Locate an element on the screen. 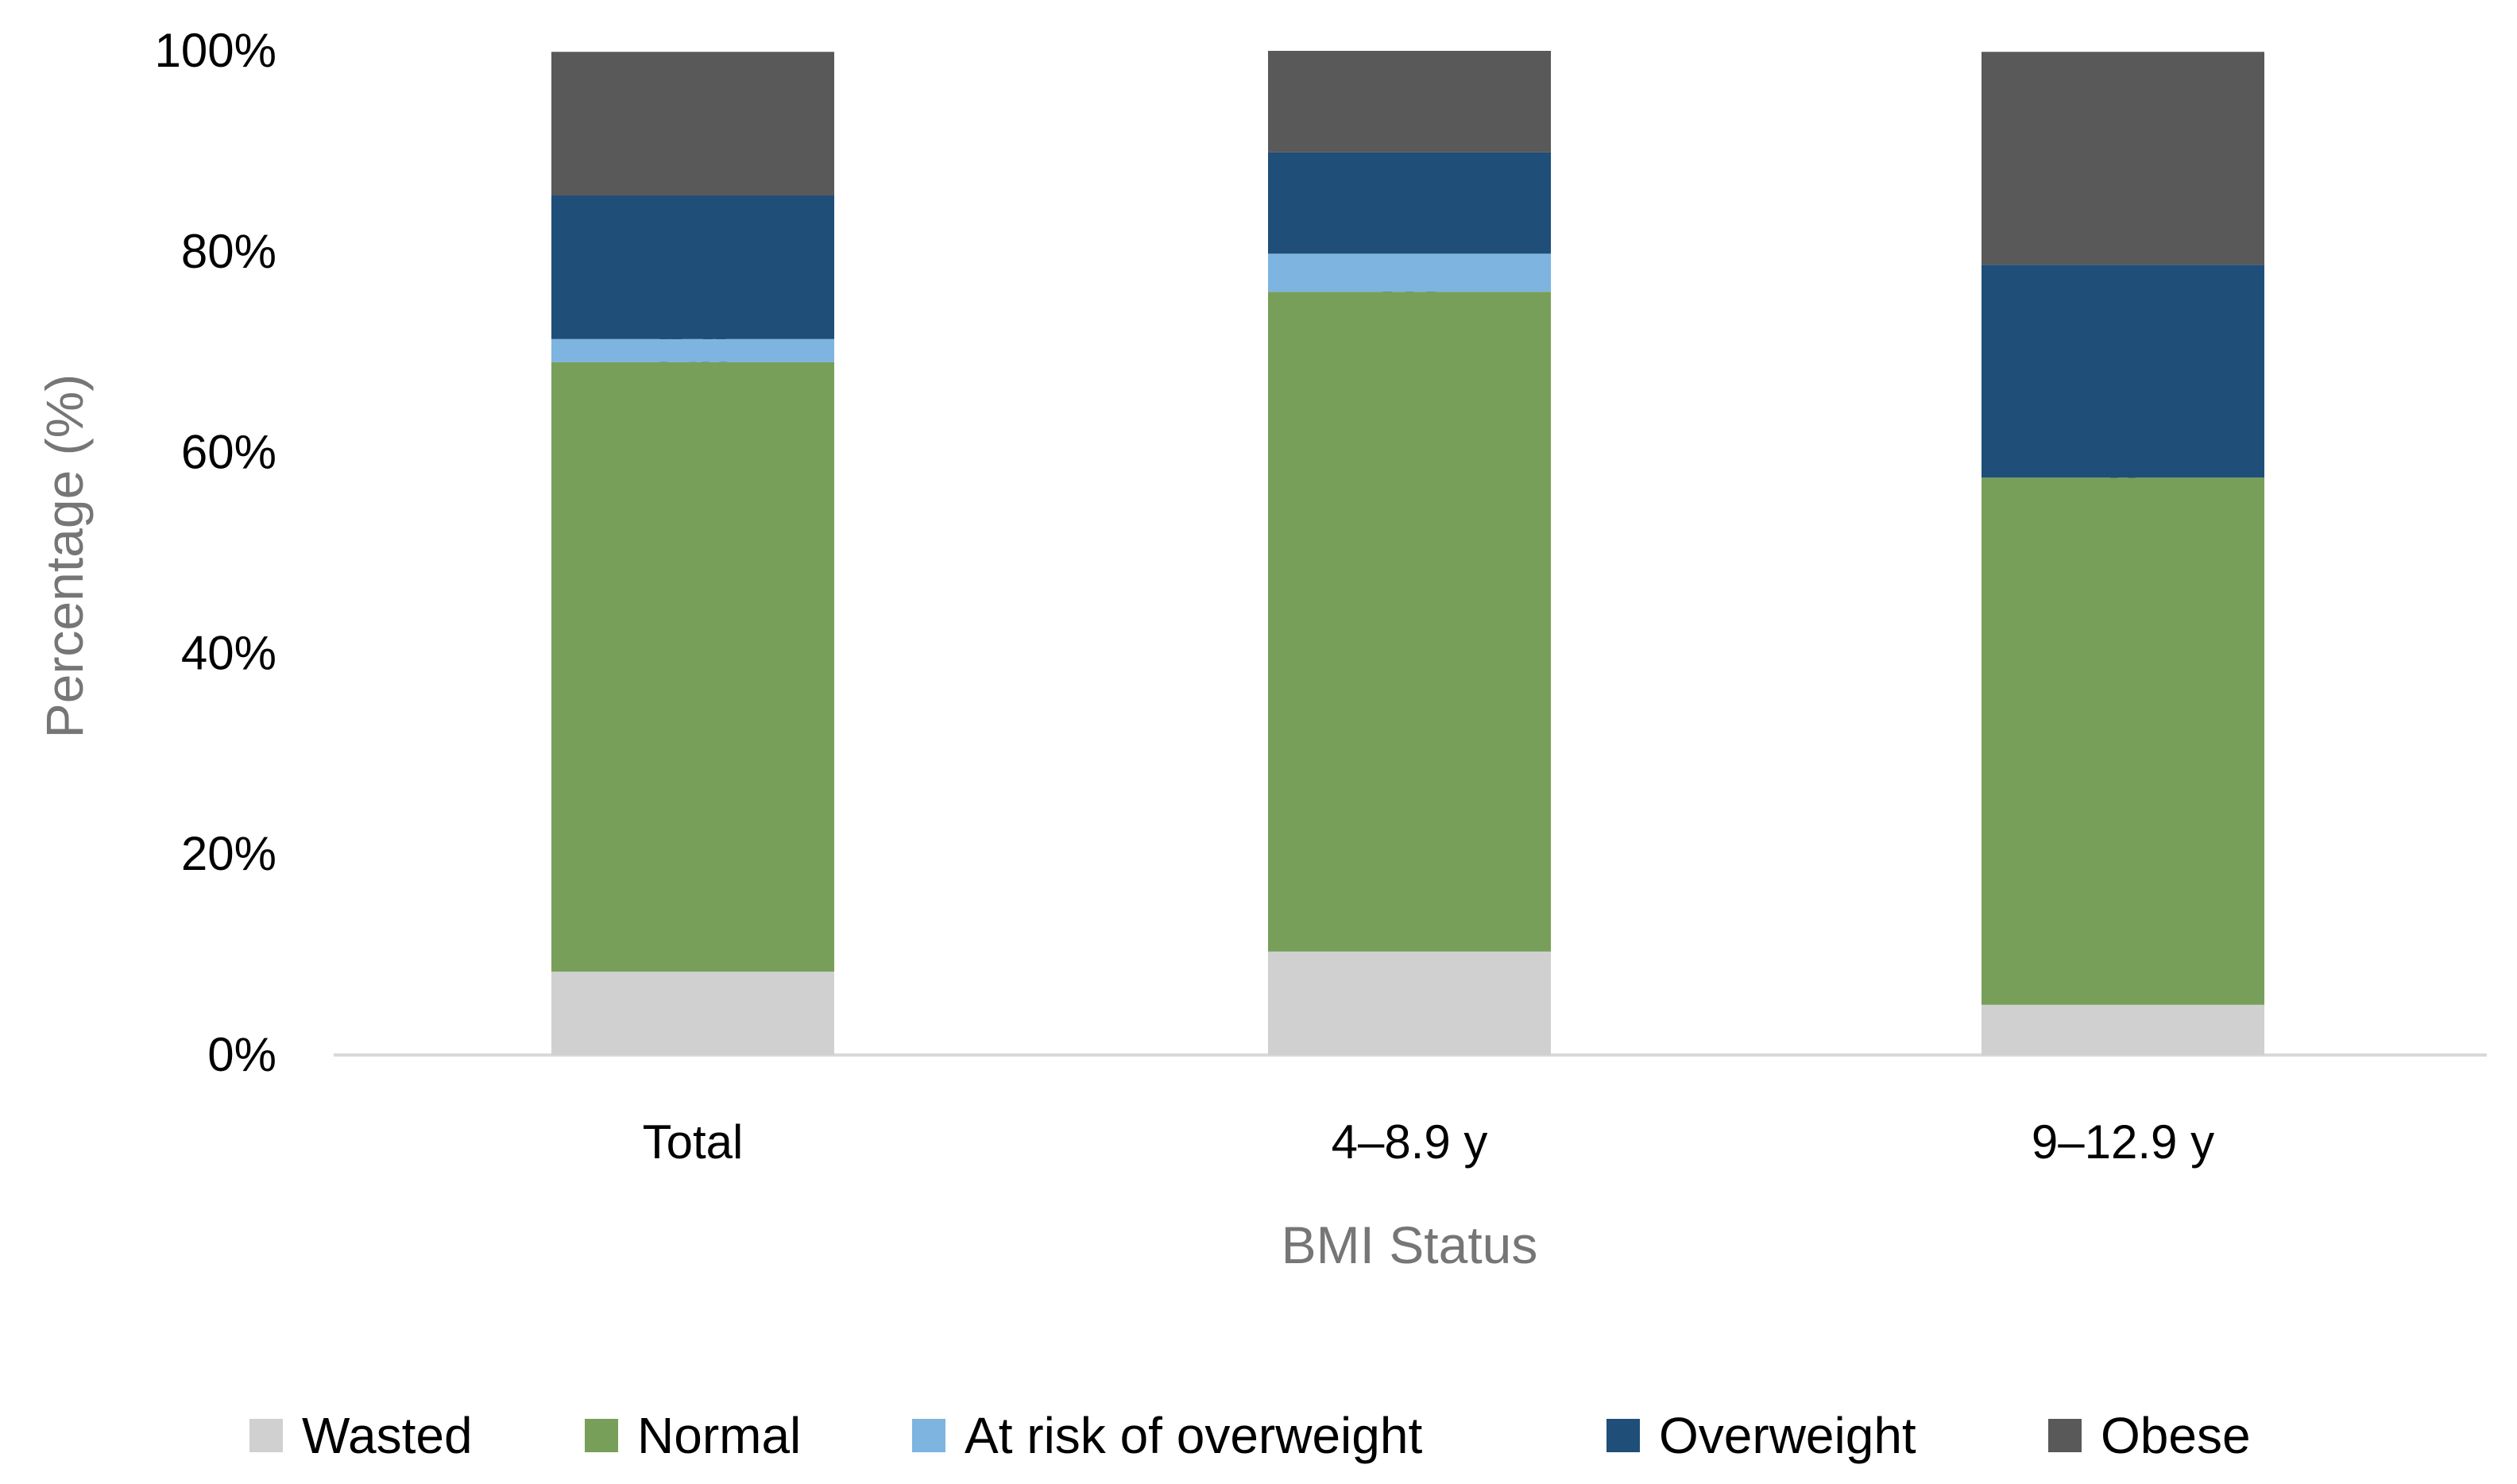 Image resolution: width=2517 pixels, height=1484 pixels. legend-label: Wasted is located at coordinates (387, 1436).